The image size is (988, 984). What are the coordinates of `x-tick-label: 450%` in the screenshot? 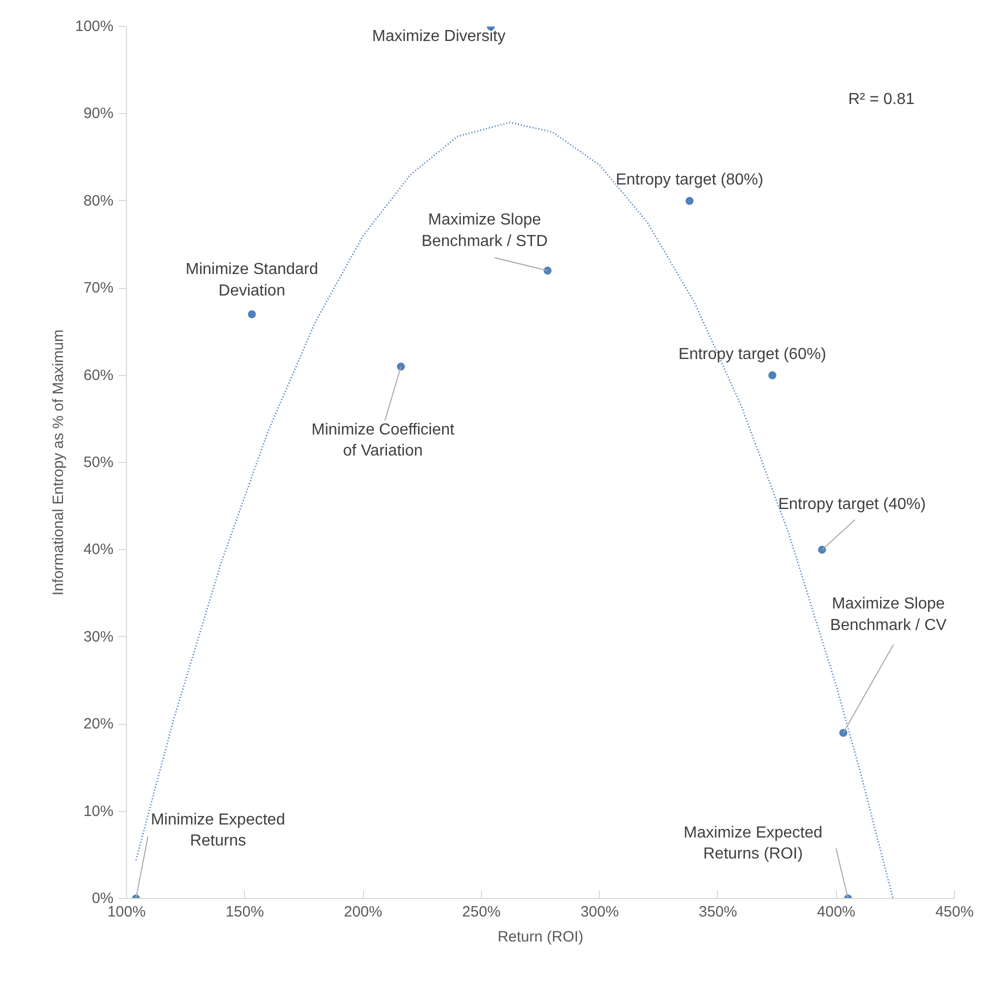 It's located at (954, 912).